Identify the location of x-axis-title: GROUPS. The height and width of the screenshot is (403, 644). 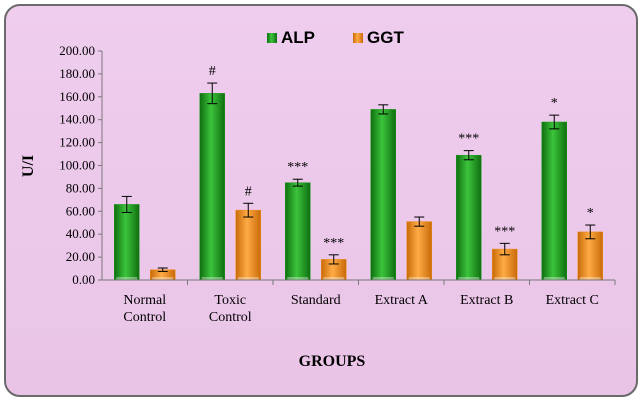
(332, 361).